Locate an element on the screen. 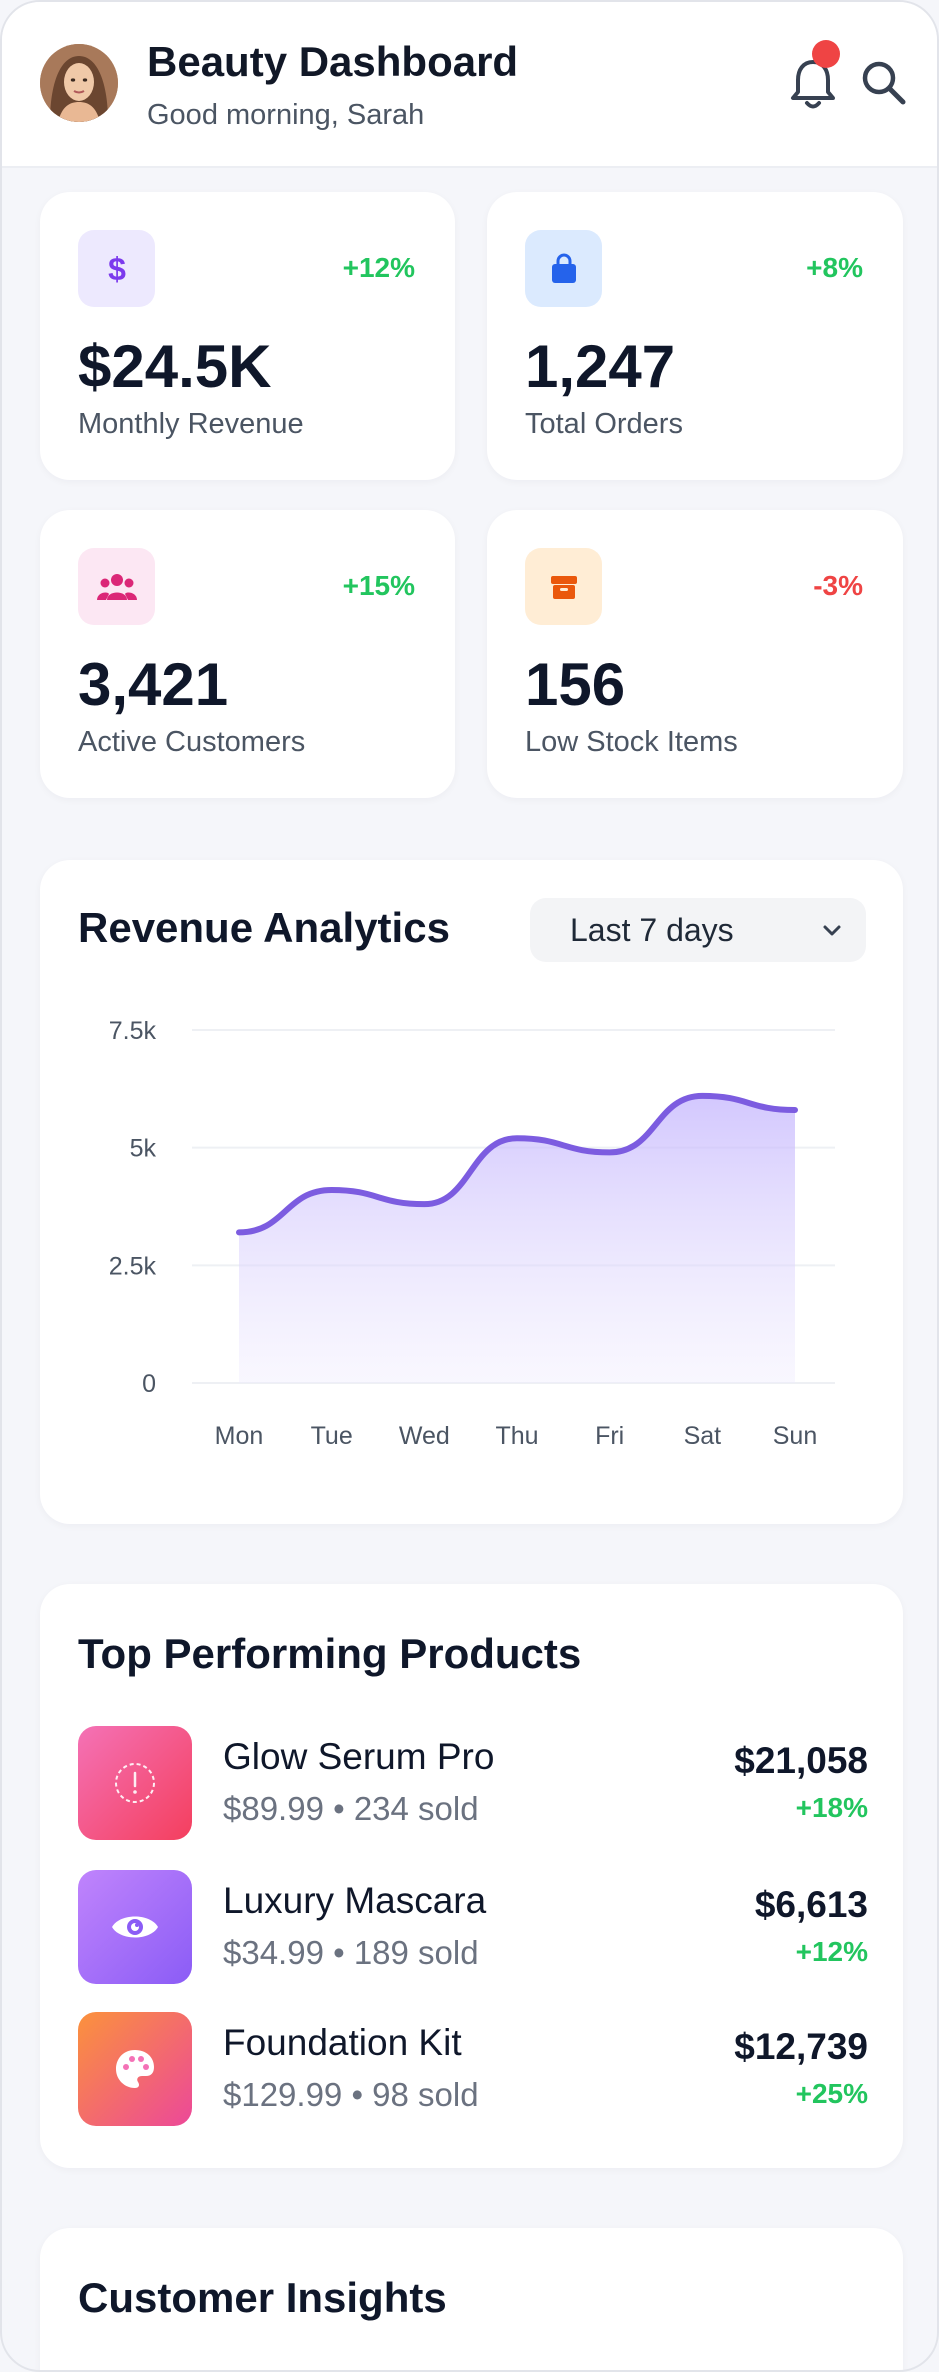 This screenshot has height=2372, width=939. header: Beauty Dashboard Good morning, Sarah is located at coordinates (469, 85).